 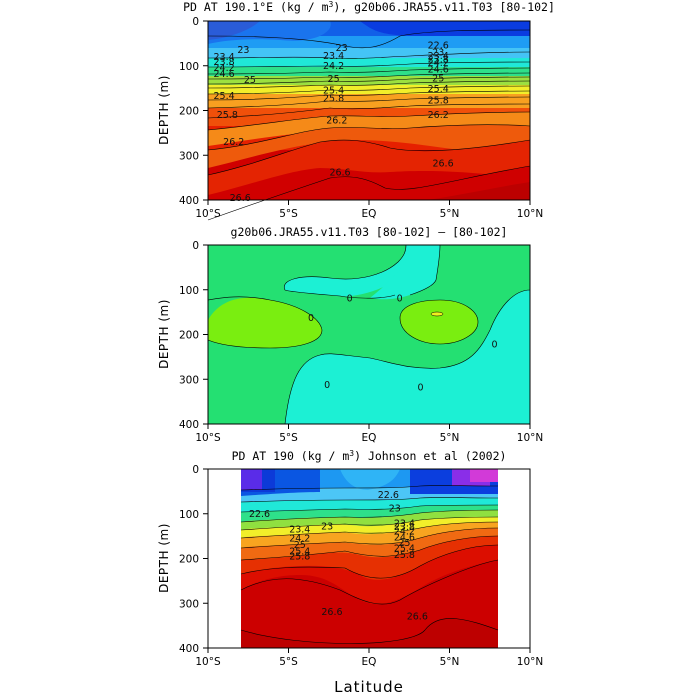 I want to click on panel-middle-field, so click(x=369, y=334).